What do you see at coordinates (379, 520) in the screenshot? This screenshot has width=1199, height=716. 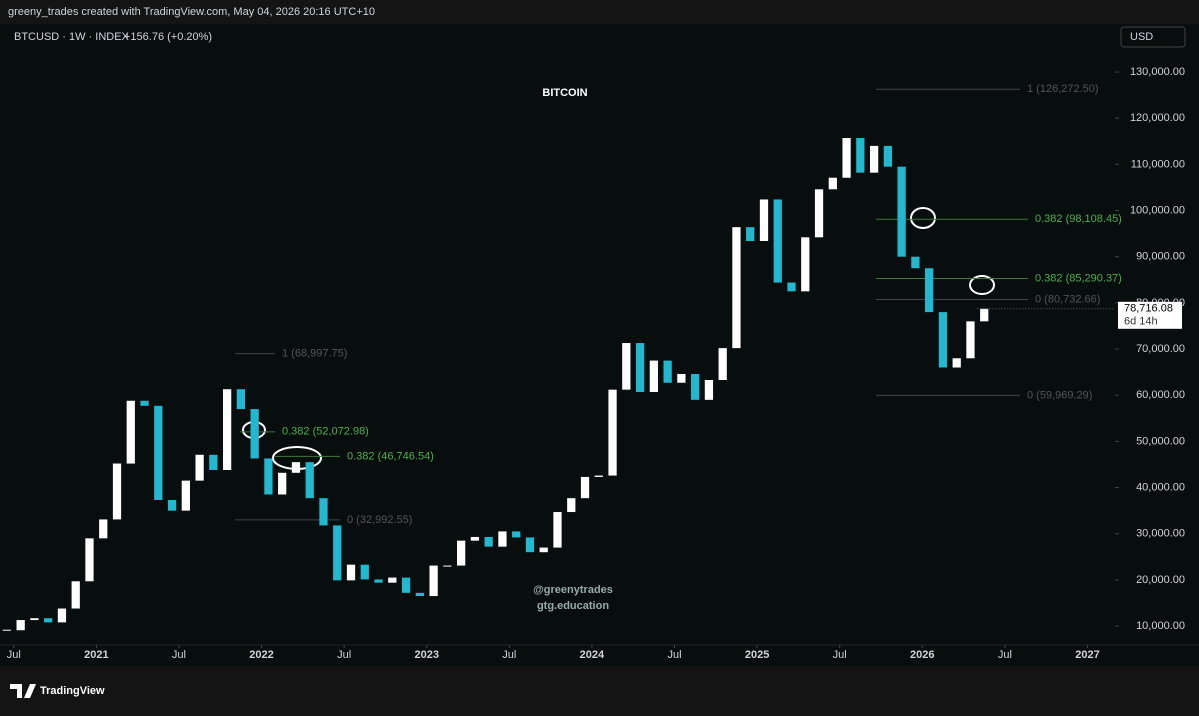 I see `fib-label: 0 (32,992.55)` at bounding box center [379, 520].